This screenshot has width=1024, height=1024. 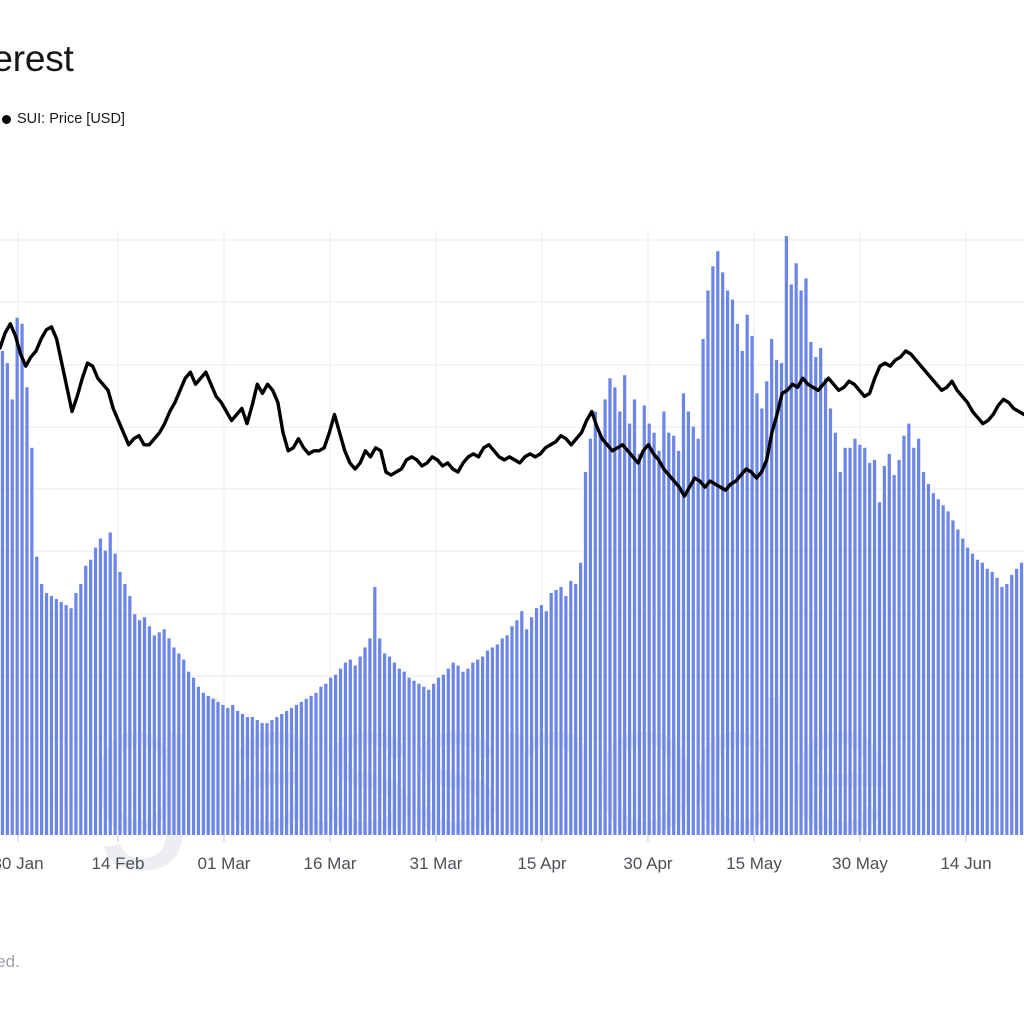 I want to click on x-tick-label: 30 May, so click(x=860, y=863).